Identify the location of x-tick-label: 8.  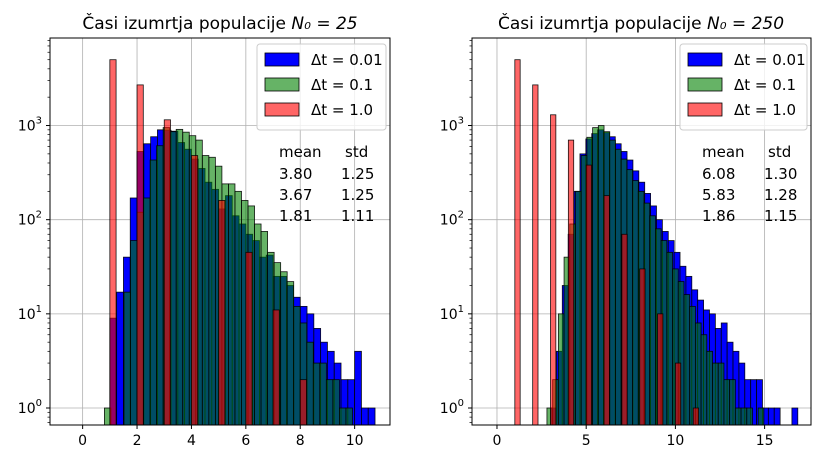
(300, 441).